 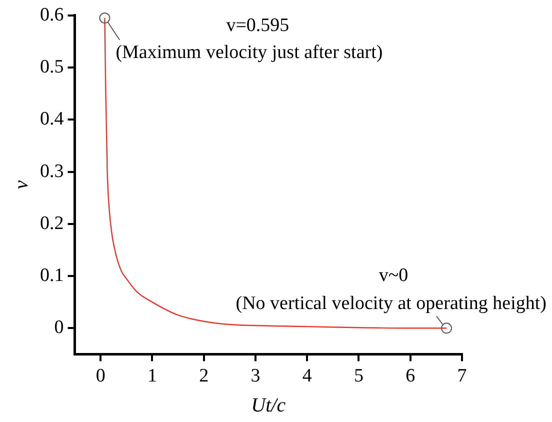 What do you see at coordinates (204, 376) in the screenshot?
I see `x-tick-label: 2` at bounding box center [204, 376].